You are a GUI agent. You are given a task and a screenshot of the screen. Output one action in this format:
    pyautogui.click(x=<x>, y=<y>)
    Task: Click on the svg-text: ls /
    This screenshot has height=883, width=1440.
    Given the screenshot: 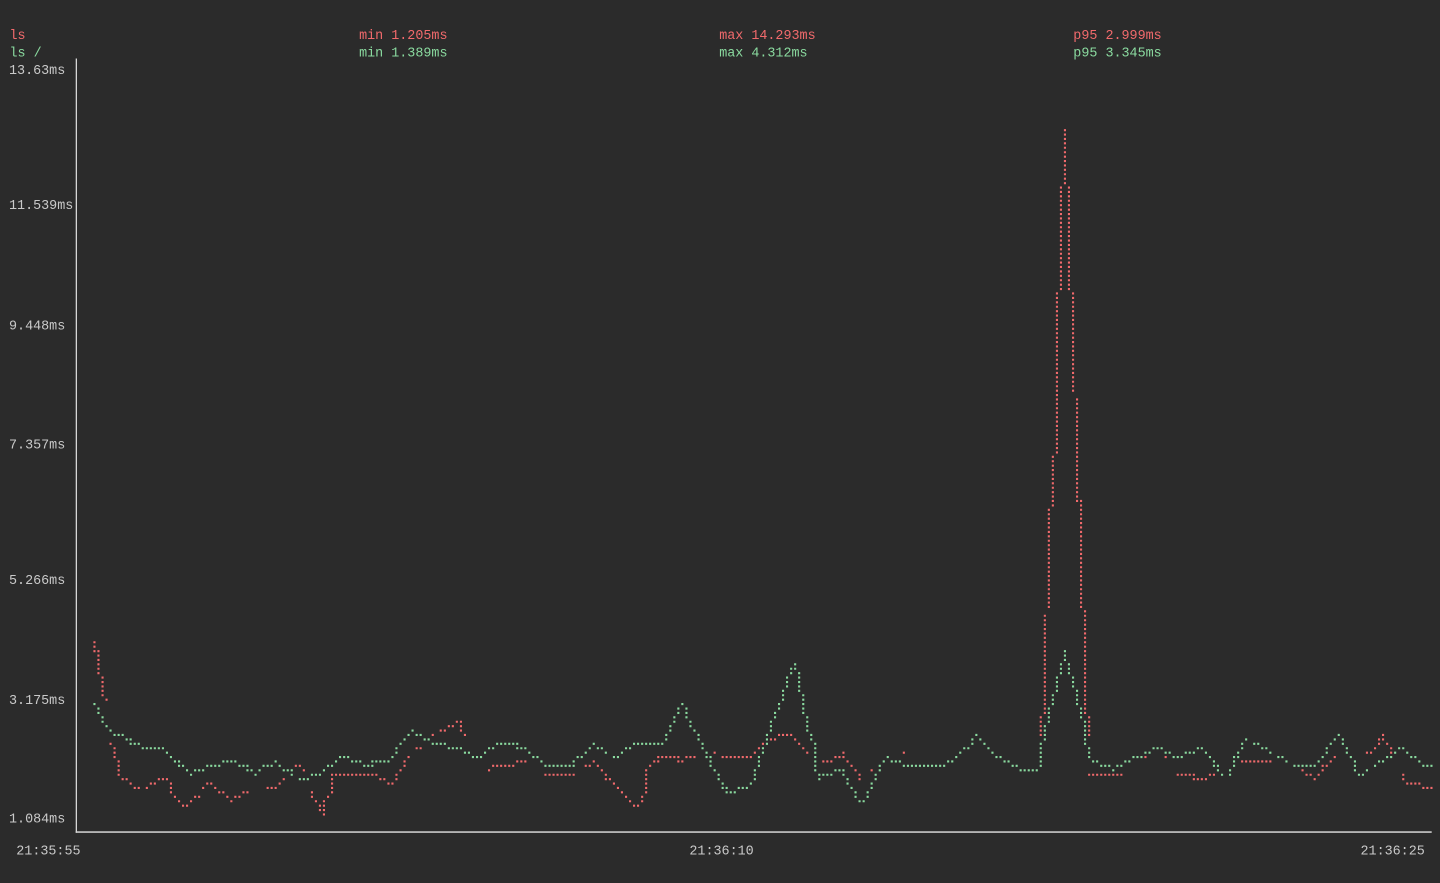 What is the action you would take?
    pyautogui.click(x=26, y=53)
    